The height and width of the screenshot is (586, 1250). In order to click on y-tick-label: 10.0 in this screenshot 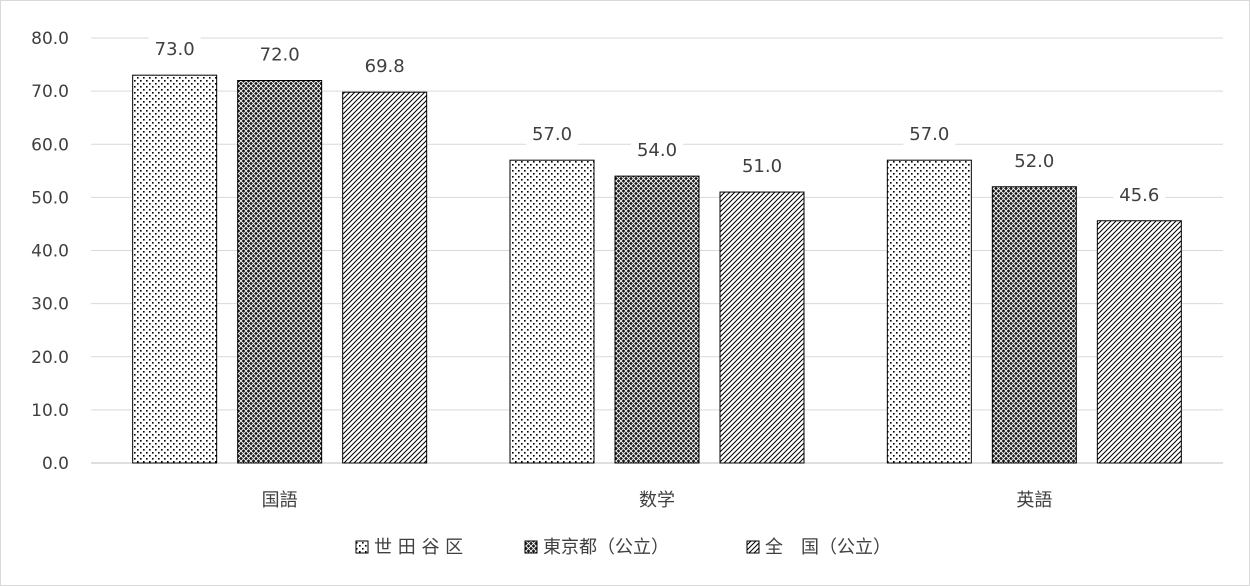, I will do `click(50, 411)`.